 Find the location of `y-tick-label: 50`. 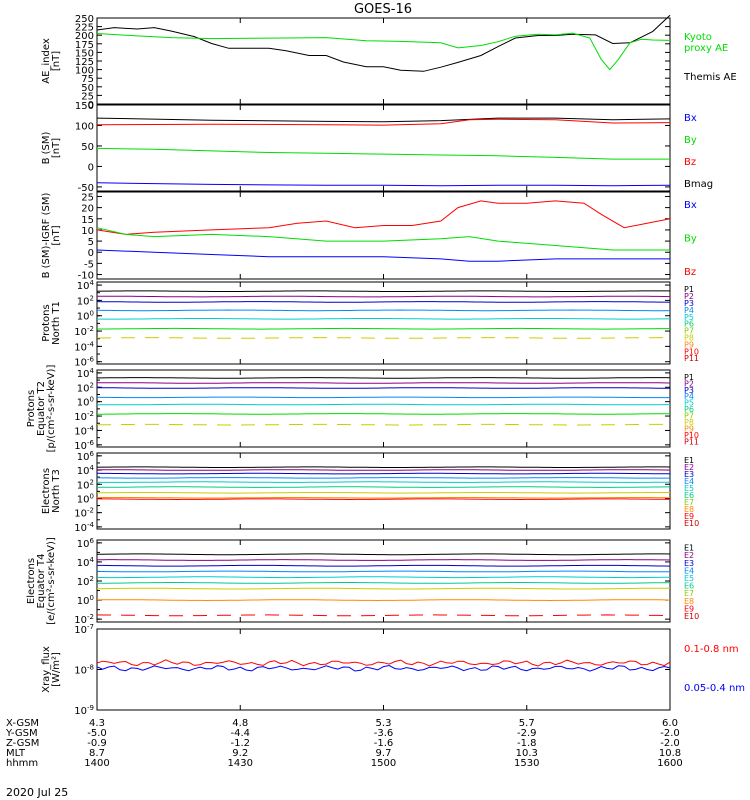

y-tick-label: 50 is located at coordinates (87, 88).